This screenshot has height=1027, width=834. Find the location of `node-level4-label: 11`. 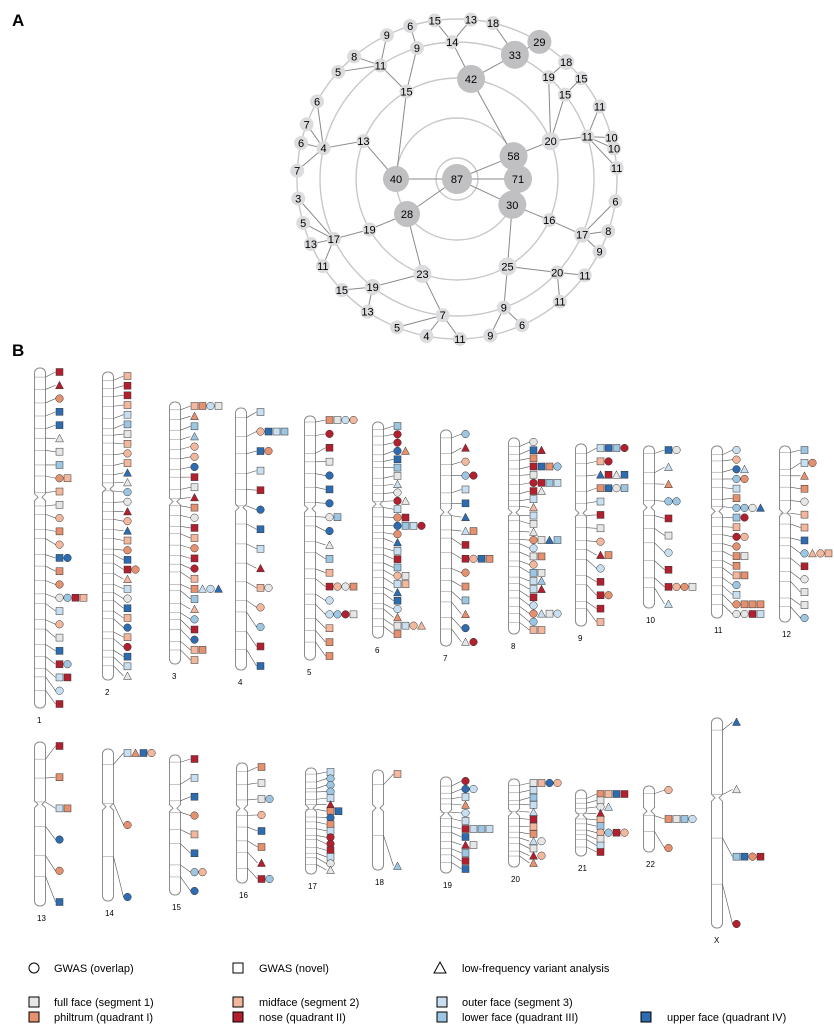

node-level4-label: 11 is located at coordinates (459, 340).